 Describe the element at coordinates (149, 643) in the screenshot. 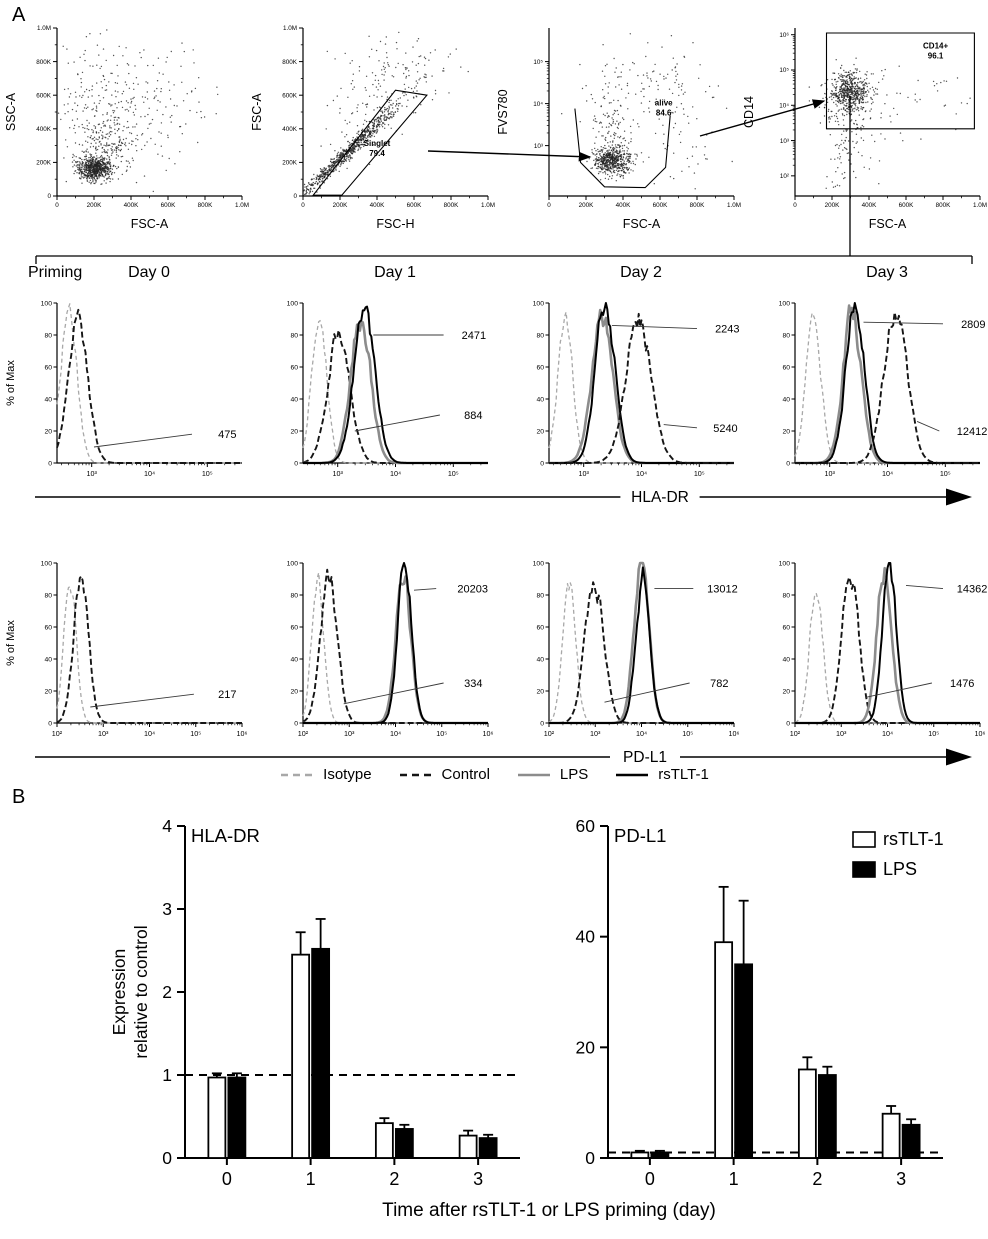

I see `axes` at that location.